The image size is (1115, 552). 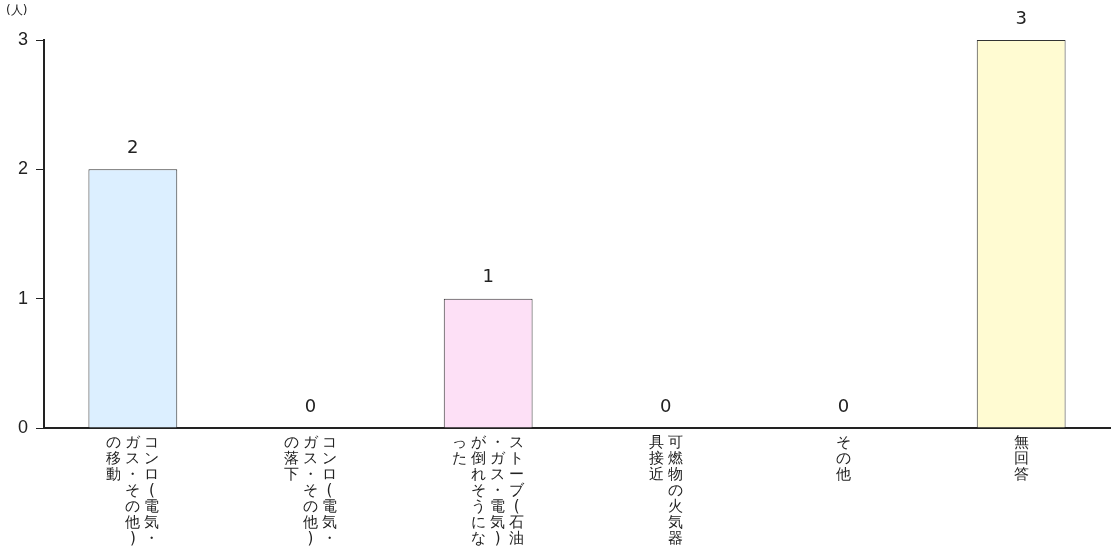 I want to click on y-axis-title: (人), so click(x=17, y=10).